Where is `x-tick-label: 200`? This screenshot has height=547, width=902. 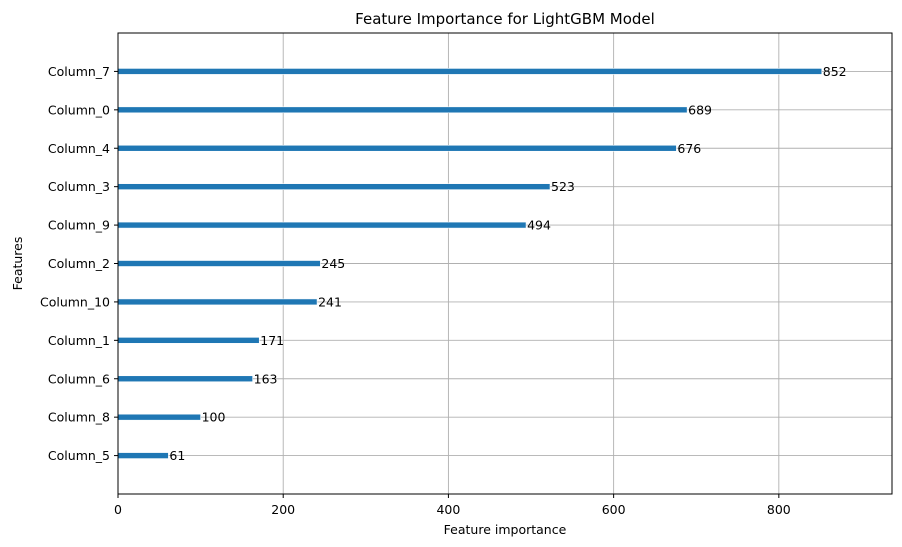 x-tick-label: 200 is located at coordinates (283, 509).